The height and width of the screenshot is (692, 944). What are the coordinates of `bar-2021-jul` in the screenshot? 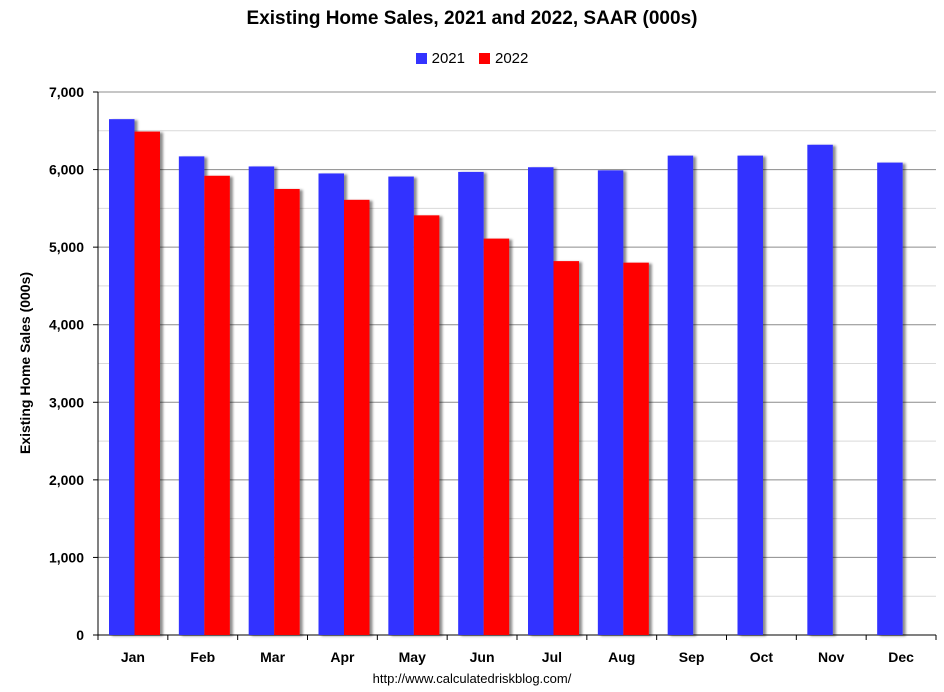 It's located at (541, 401).